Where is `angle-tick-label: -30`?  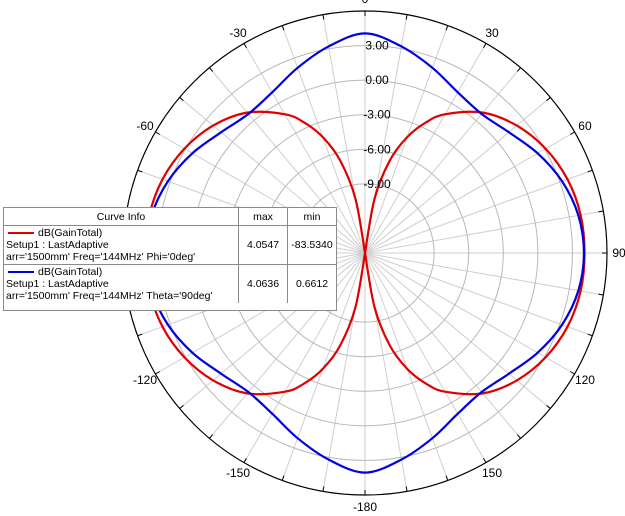 angle-tick-label: -30 is located at coordinates (238, 33).